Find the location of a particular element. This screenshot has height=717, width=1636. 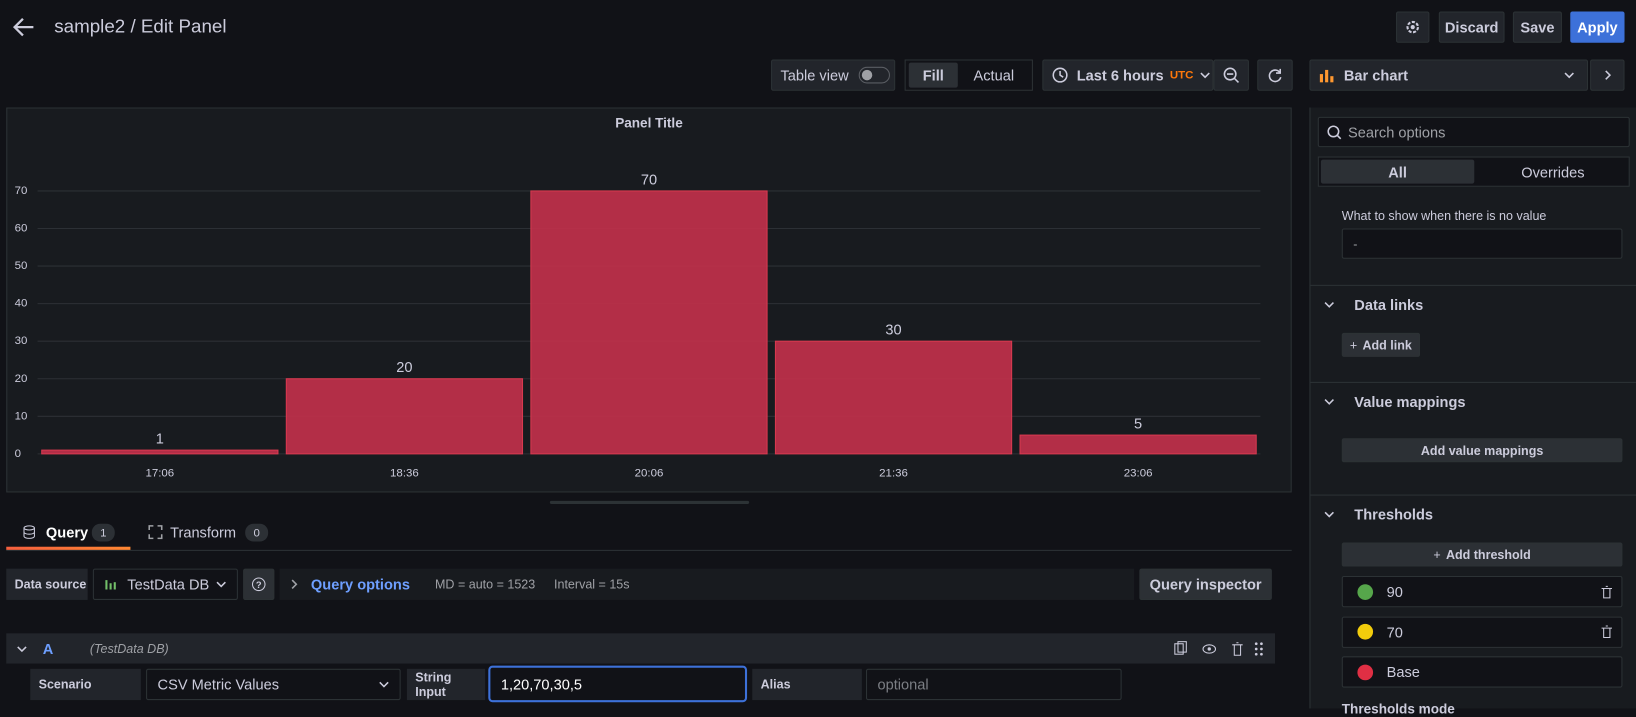

save-button: Save is located at coordinates (1537, 27).